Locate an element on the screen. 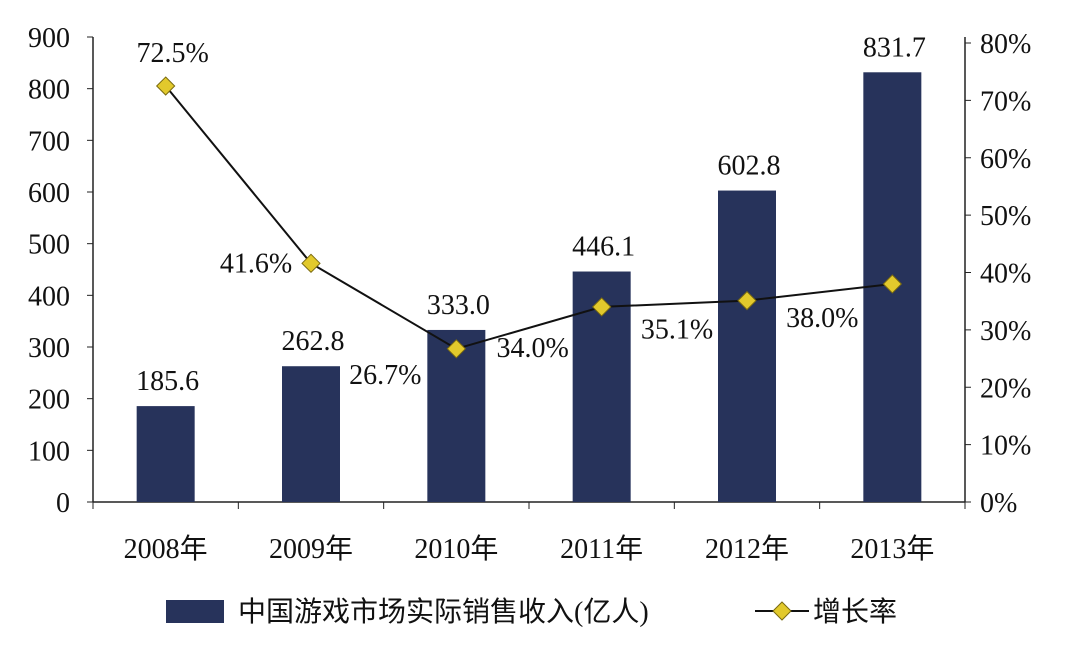  legend-bar-swatch is located at coordinates (195, 611).